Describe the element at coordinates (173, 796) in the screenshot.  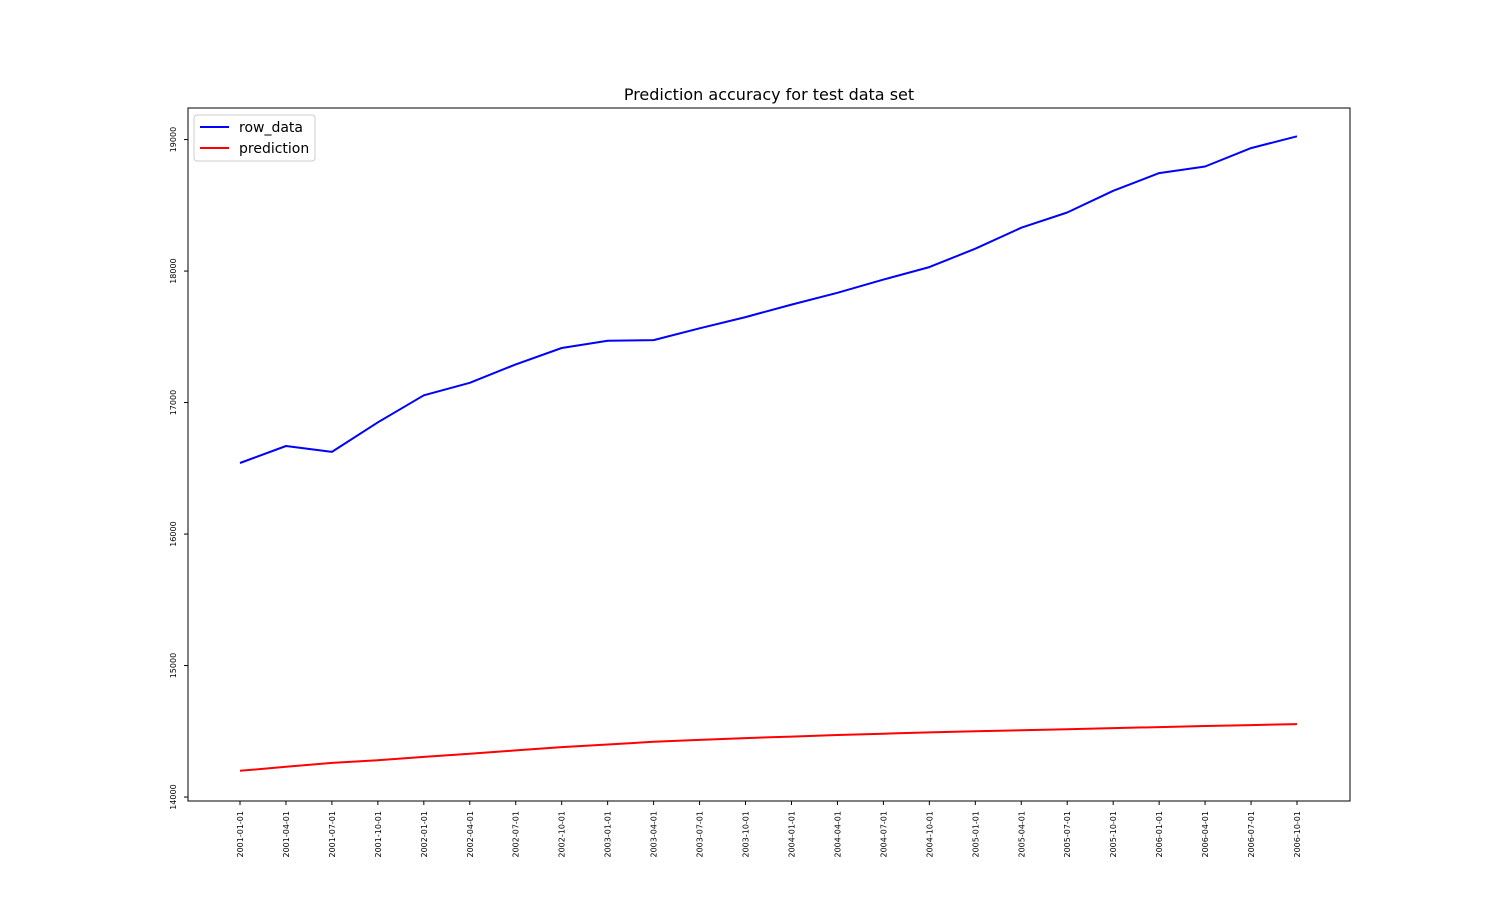
I see `y-tick-label: 14000` at that location.